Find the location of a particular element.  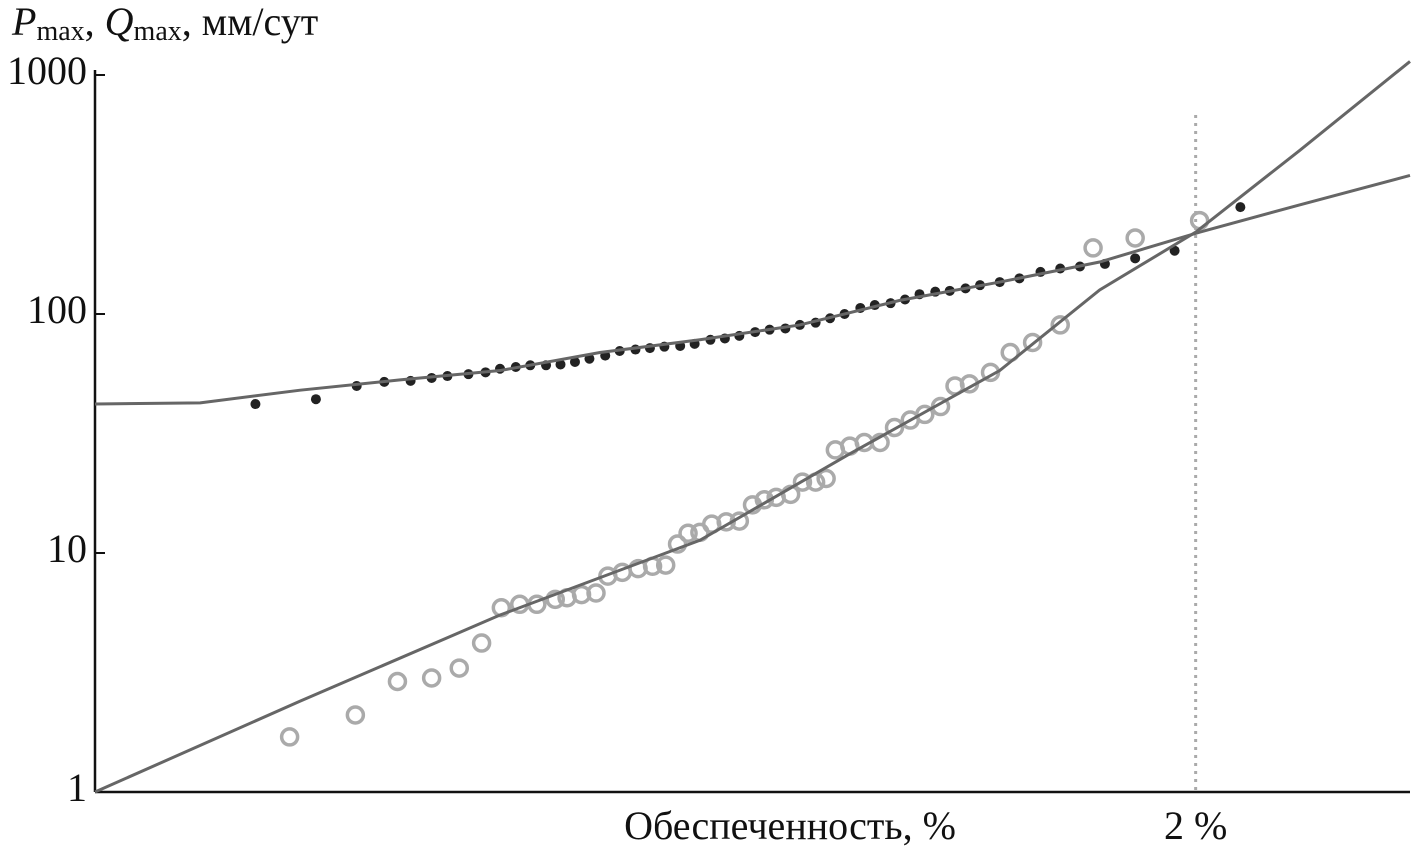

y-axis-label-part: , is located at coordinates (95, 22).